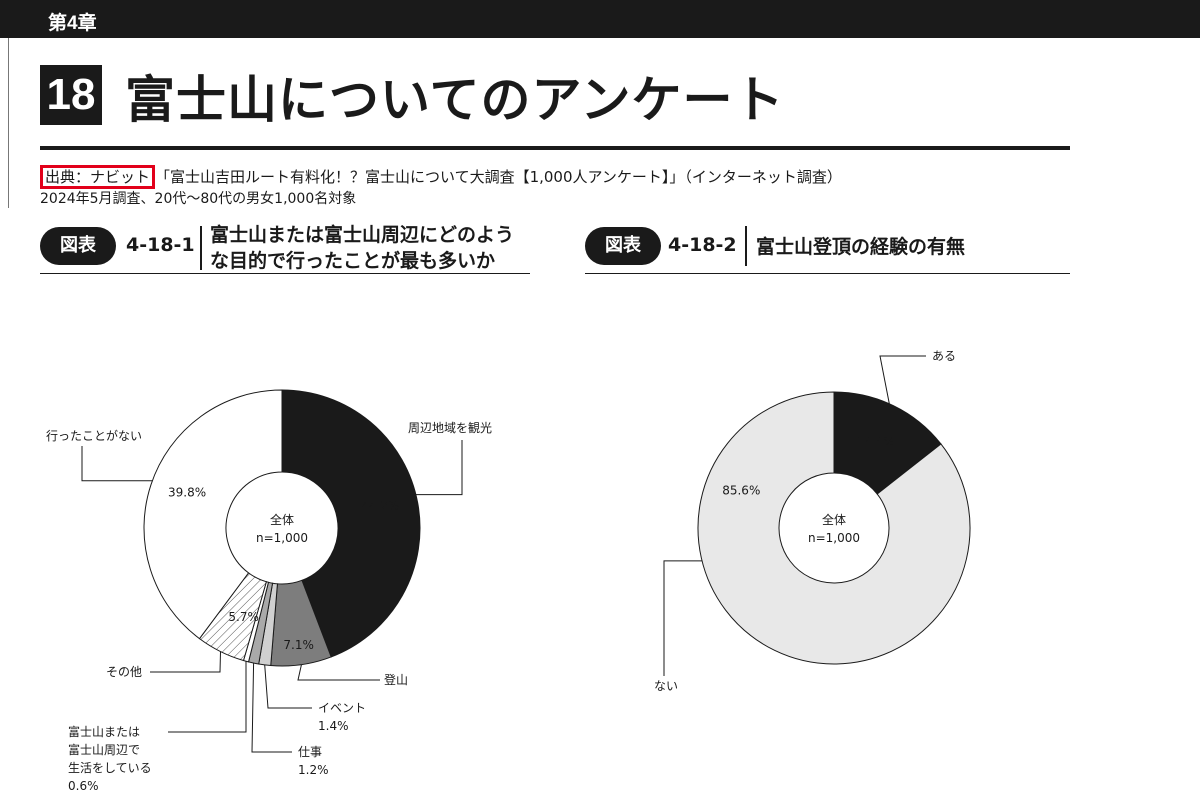  What do you see at coordinates (600, 19) in the screenshot?
I see `chapter-bar: 第4章` at bounding box center [600, 19].